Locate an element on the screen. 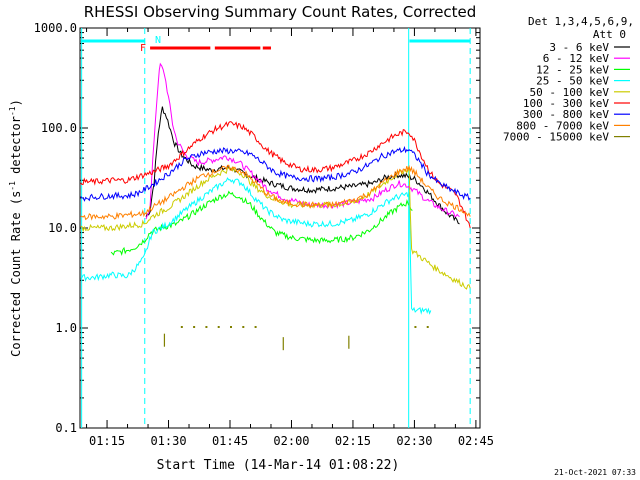  y-tick-label: 1.0 is located at coordinates (66, 328).